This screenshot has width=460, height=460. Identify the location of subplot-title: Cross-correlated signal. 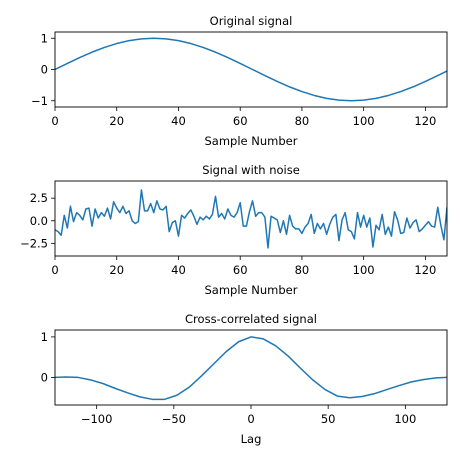
(251, 319).